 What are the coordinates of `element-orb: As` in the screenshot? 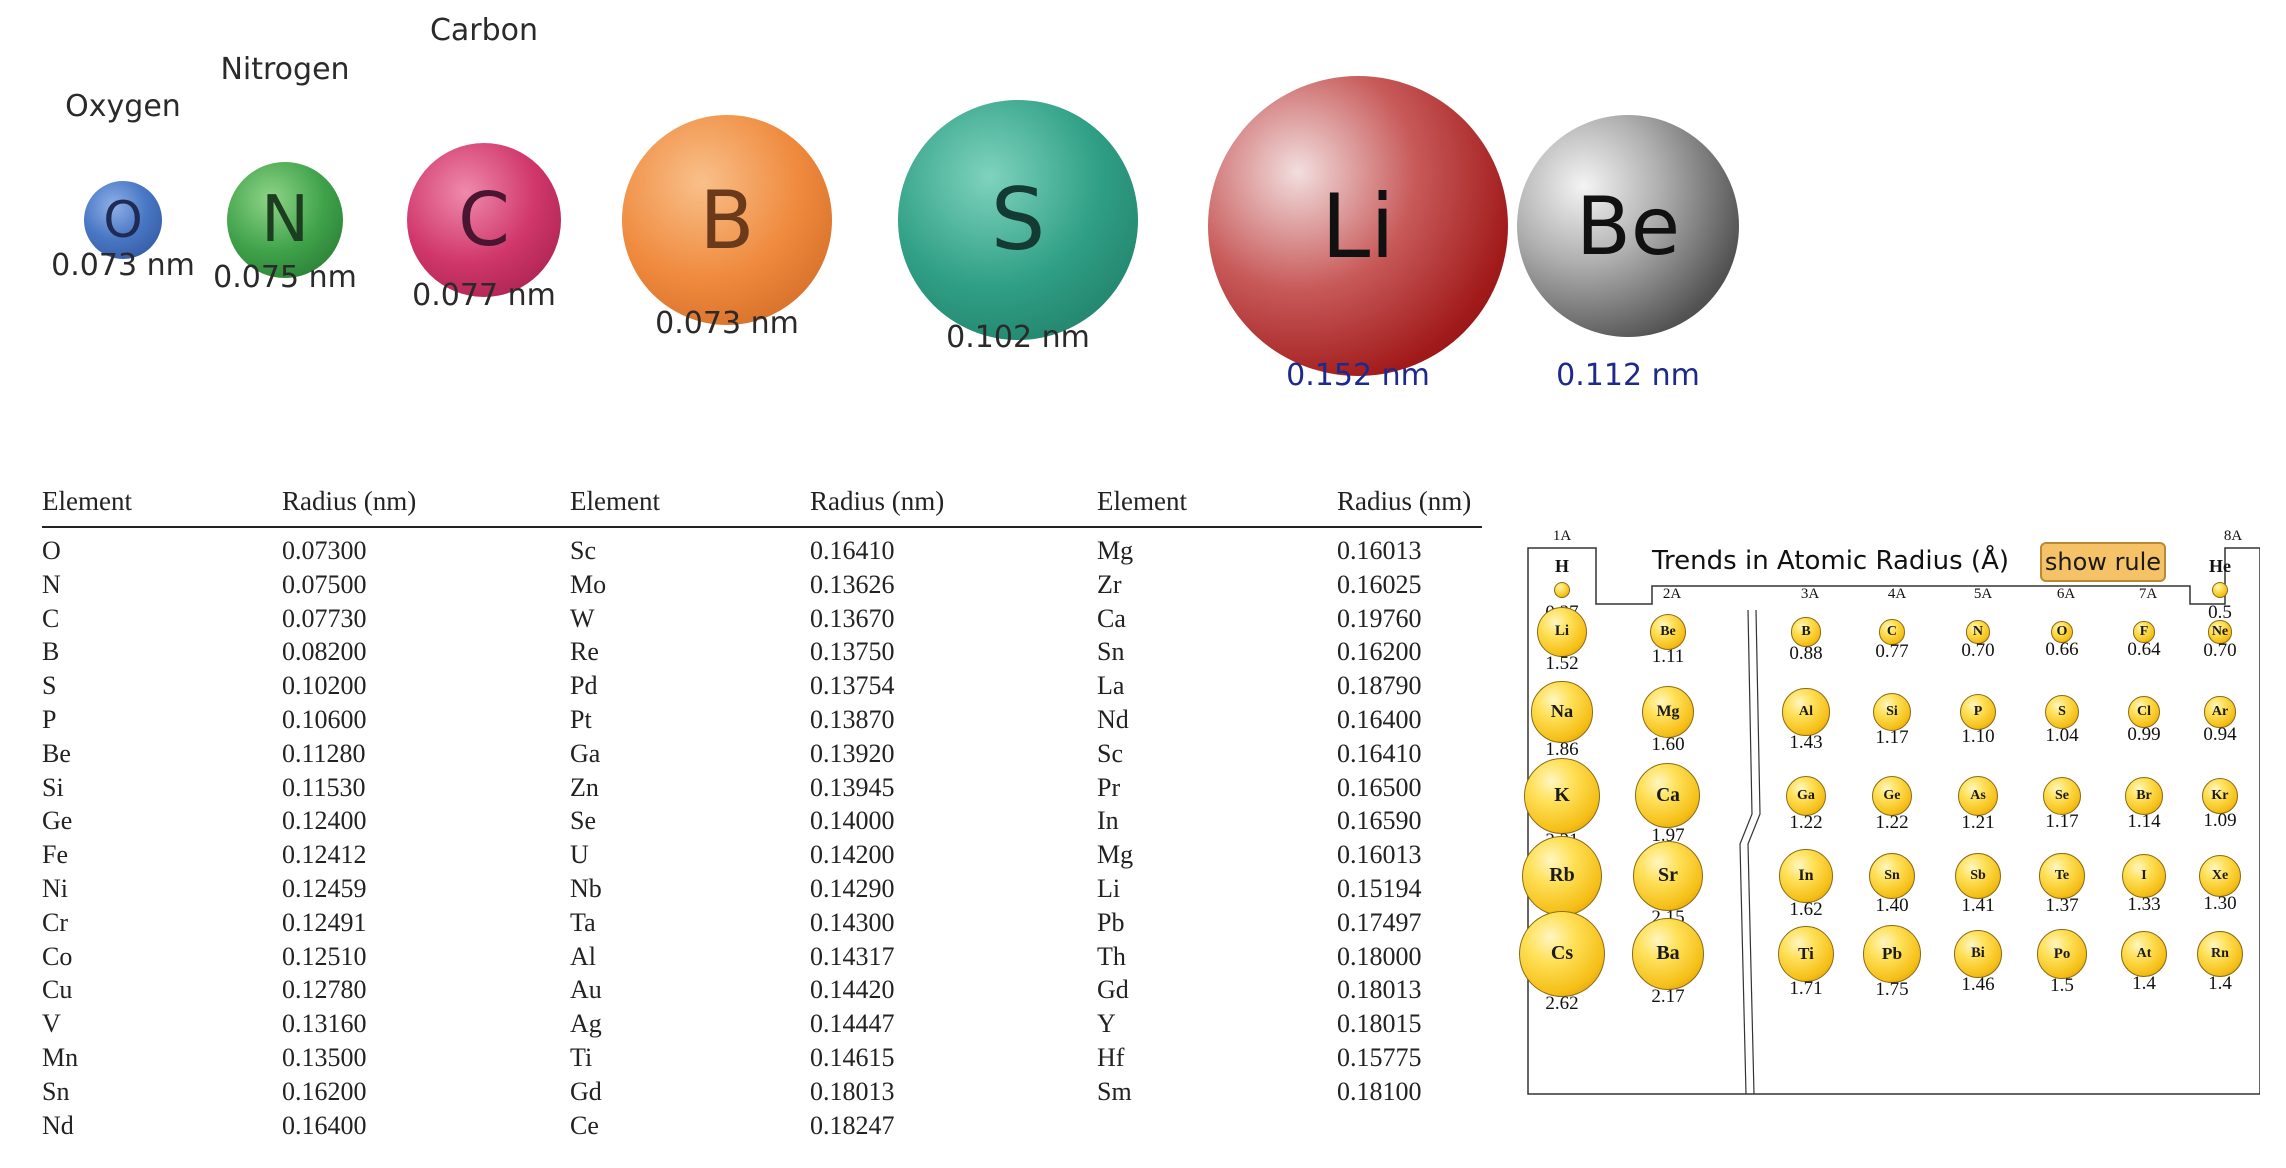 It's located at (1978, 796).